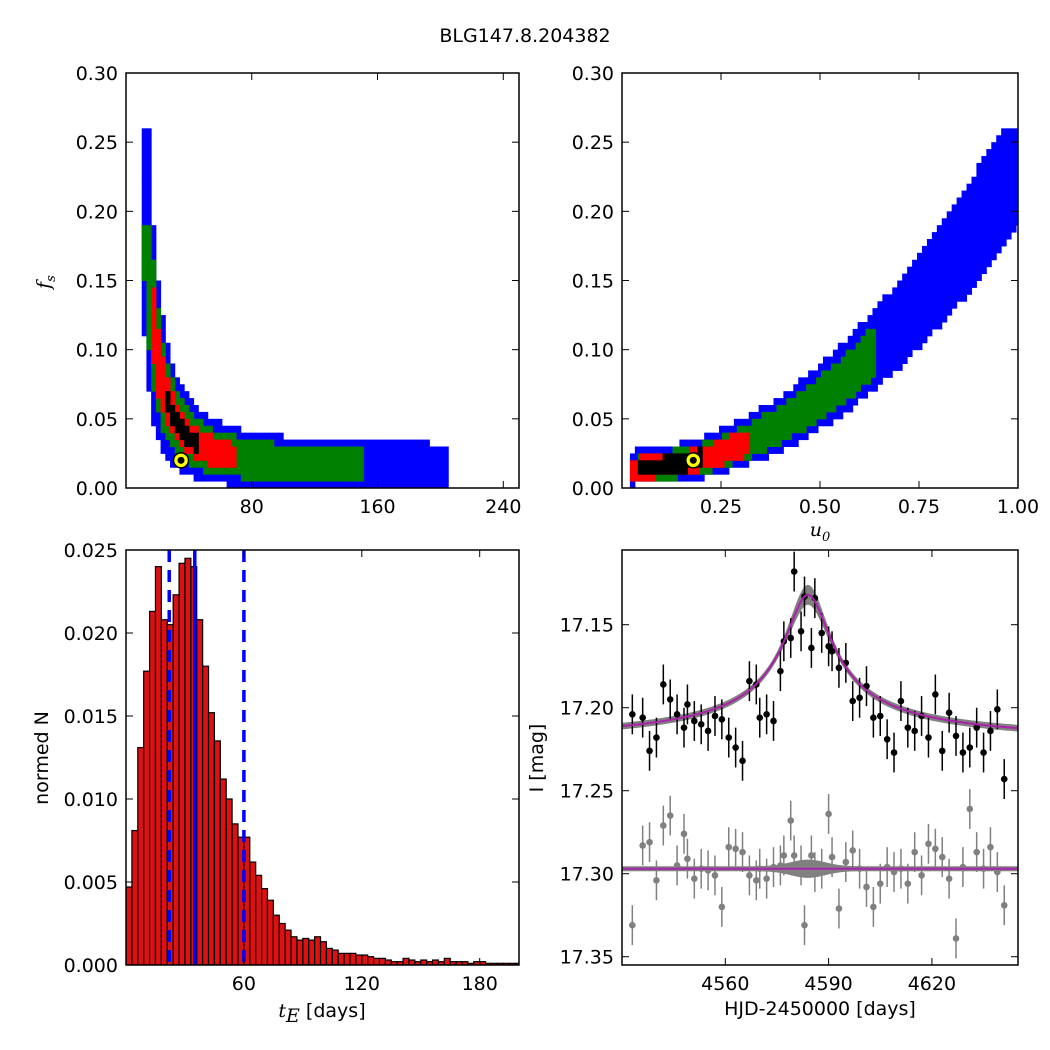 This screenshot has height=1050, width=1050. Describe the element at coordinates (593, 74) in the screenshot. I see `y-tick-label: 0.30` at that location.